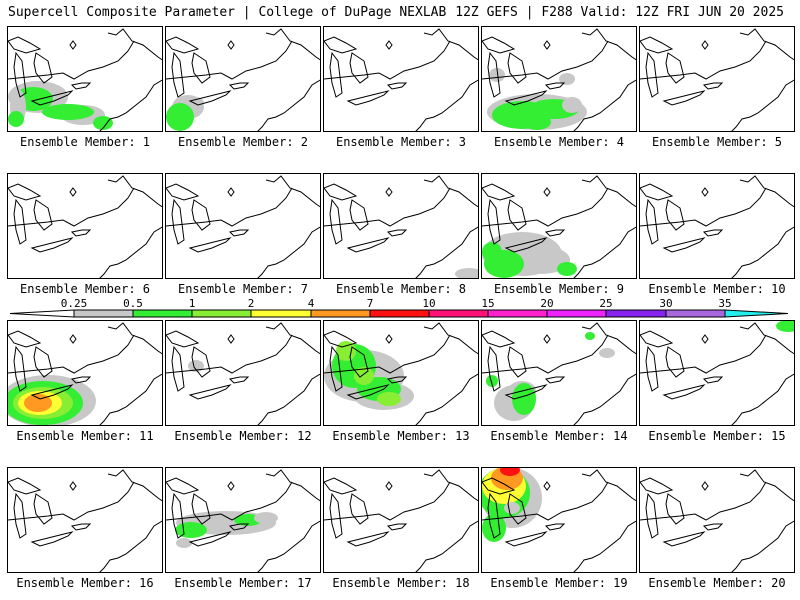 This screenshot has height=600, width=800. What do you see at coordinates (243, 142) in the screenshot?
I see `member-label: Ensemble Member: 2` at bounding box center [243, 142].